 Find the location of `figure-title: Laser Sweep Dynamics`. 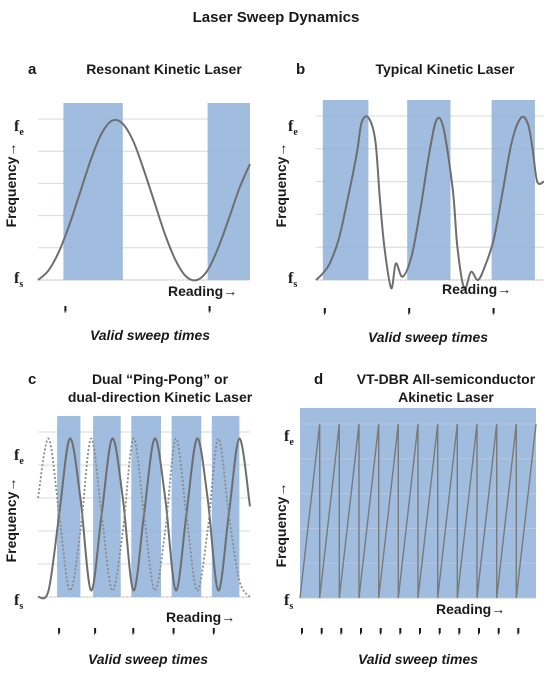

figure-title: Laser Sweep Dynamics is located at coordinates (276, 17).